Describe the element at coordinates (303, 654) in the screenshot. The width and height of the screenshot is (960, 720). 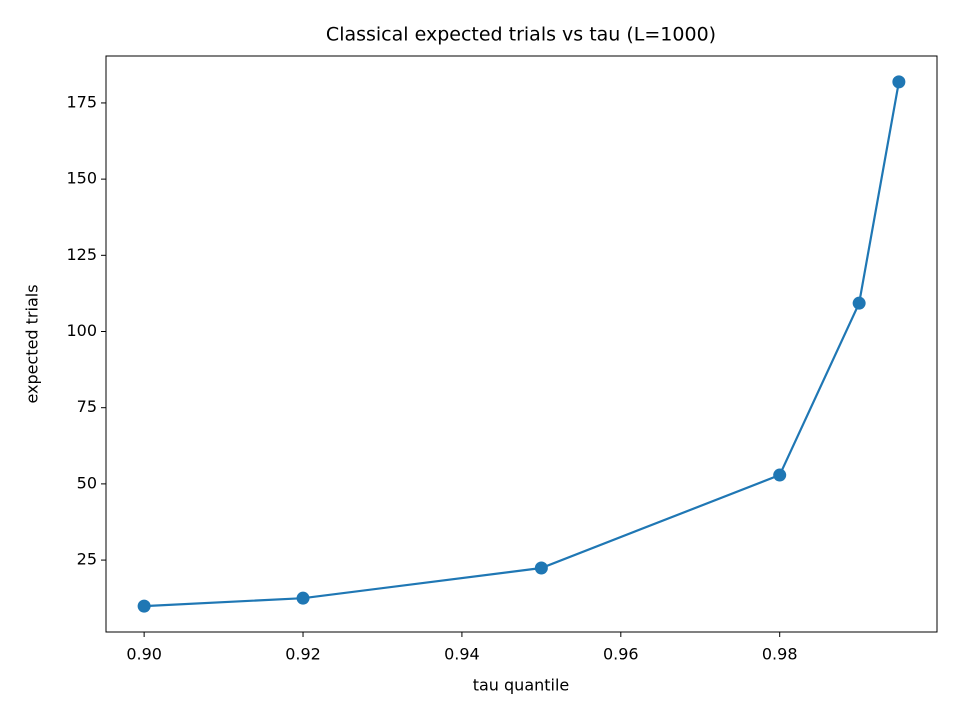
I see `x-tick-label: 0.92` at that location.